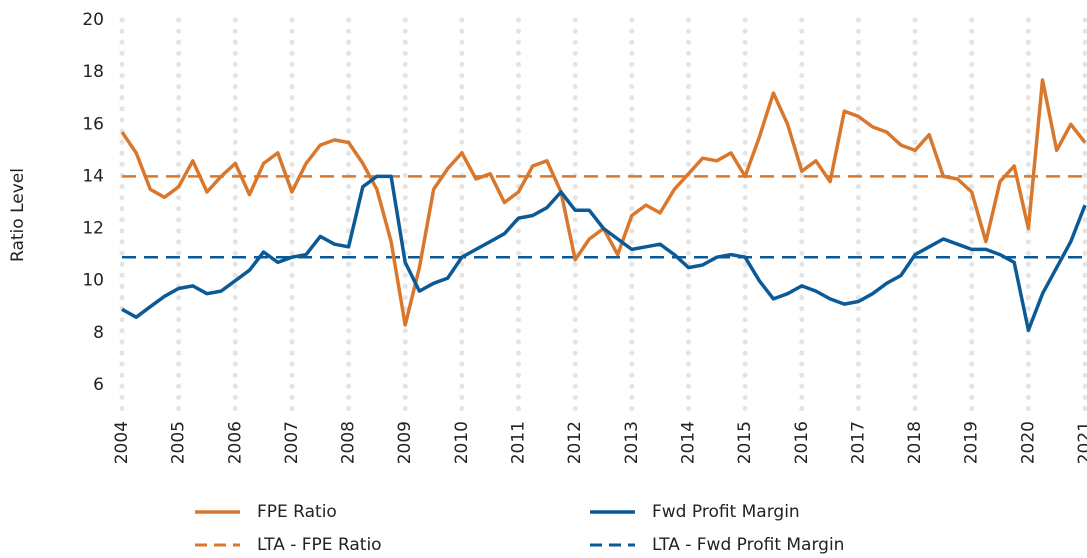 This screenshot has height=558, width=1087. I want to click on x-tick-label: 2014, so click(688, 442).